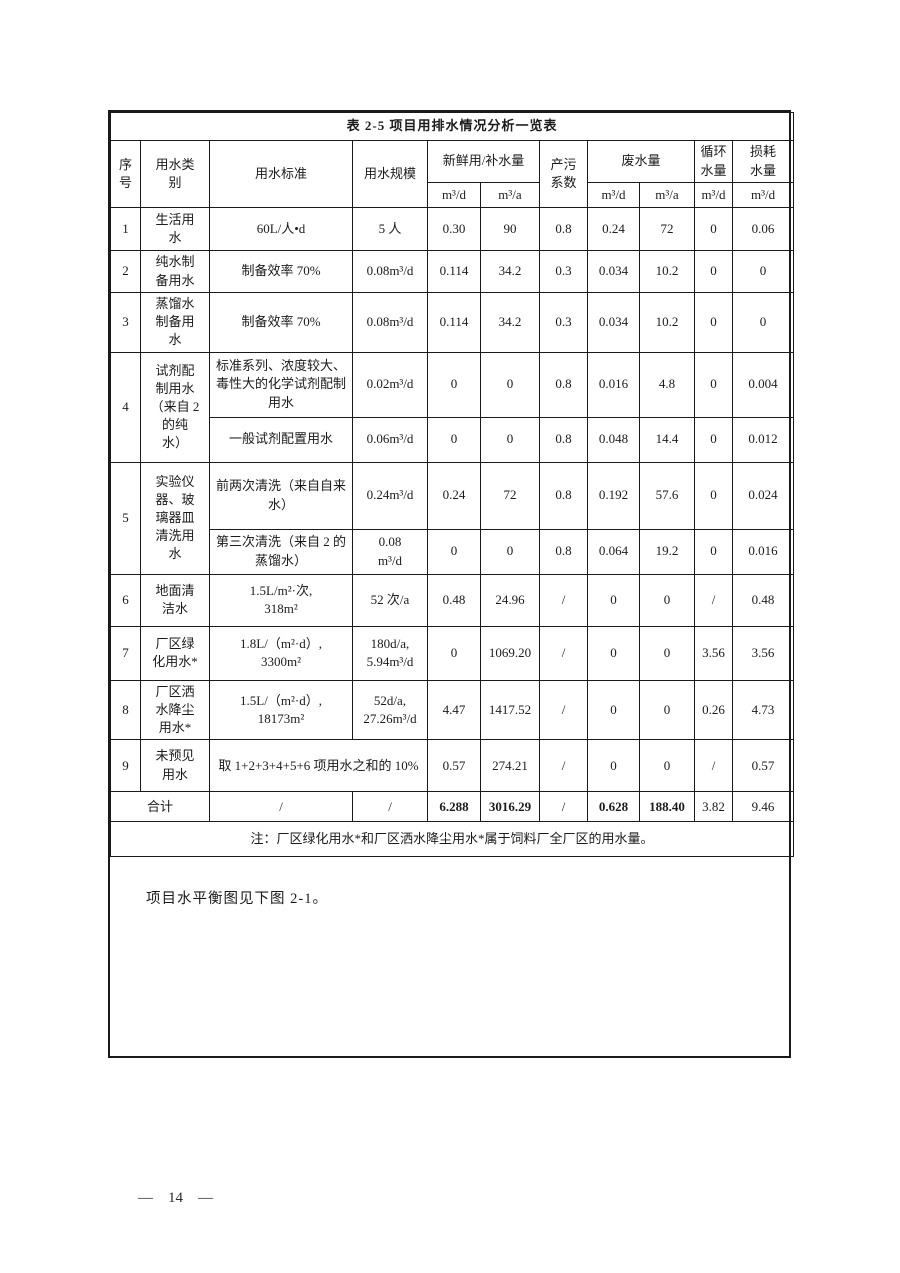  Describe the element at coordinates (763, 551) in the screenshot. I see `cell-loss: 0.016` at that location.